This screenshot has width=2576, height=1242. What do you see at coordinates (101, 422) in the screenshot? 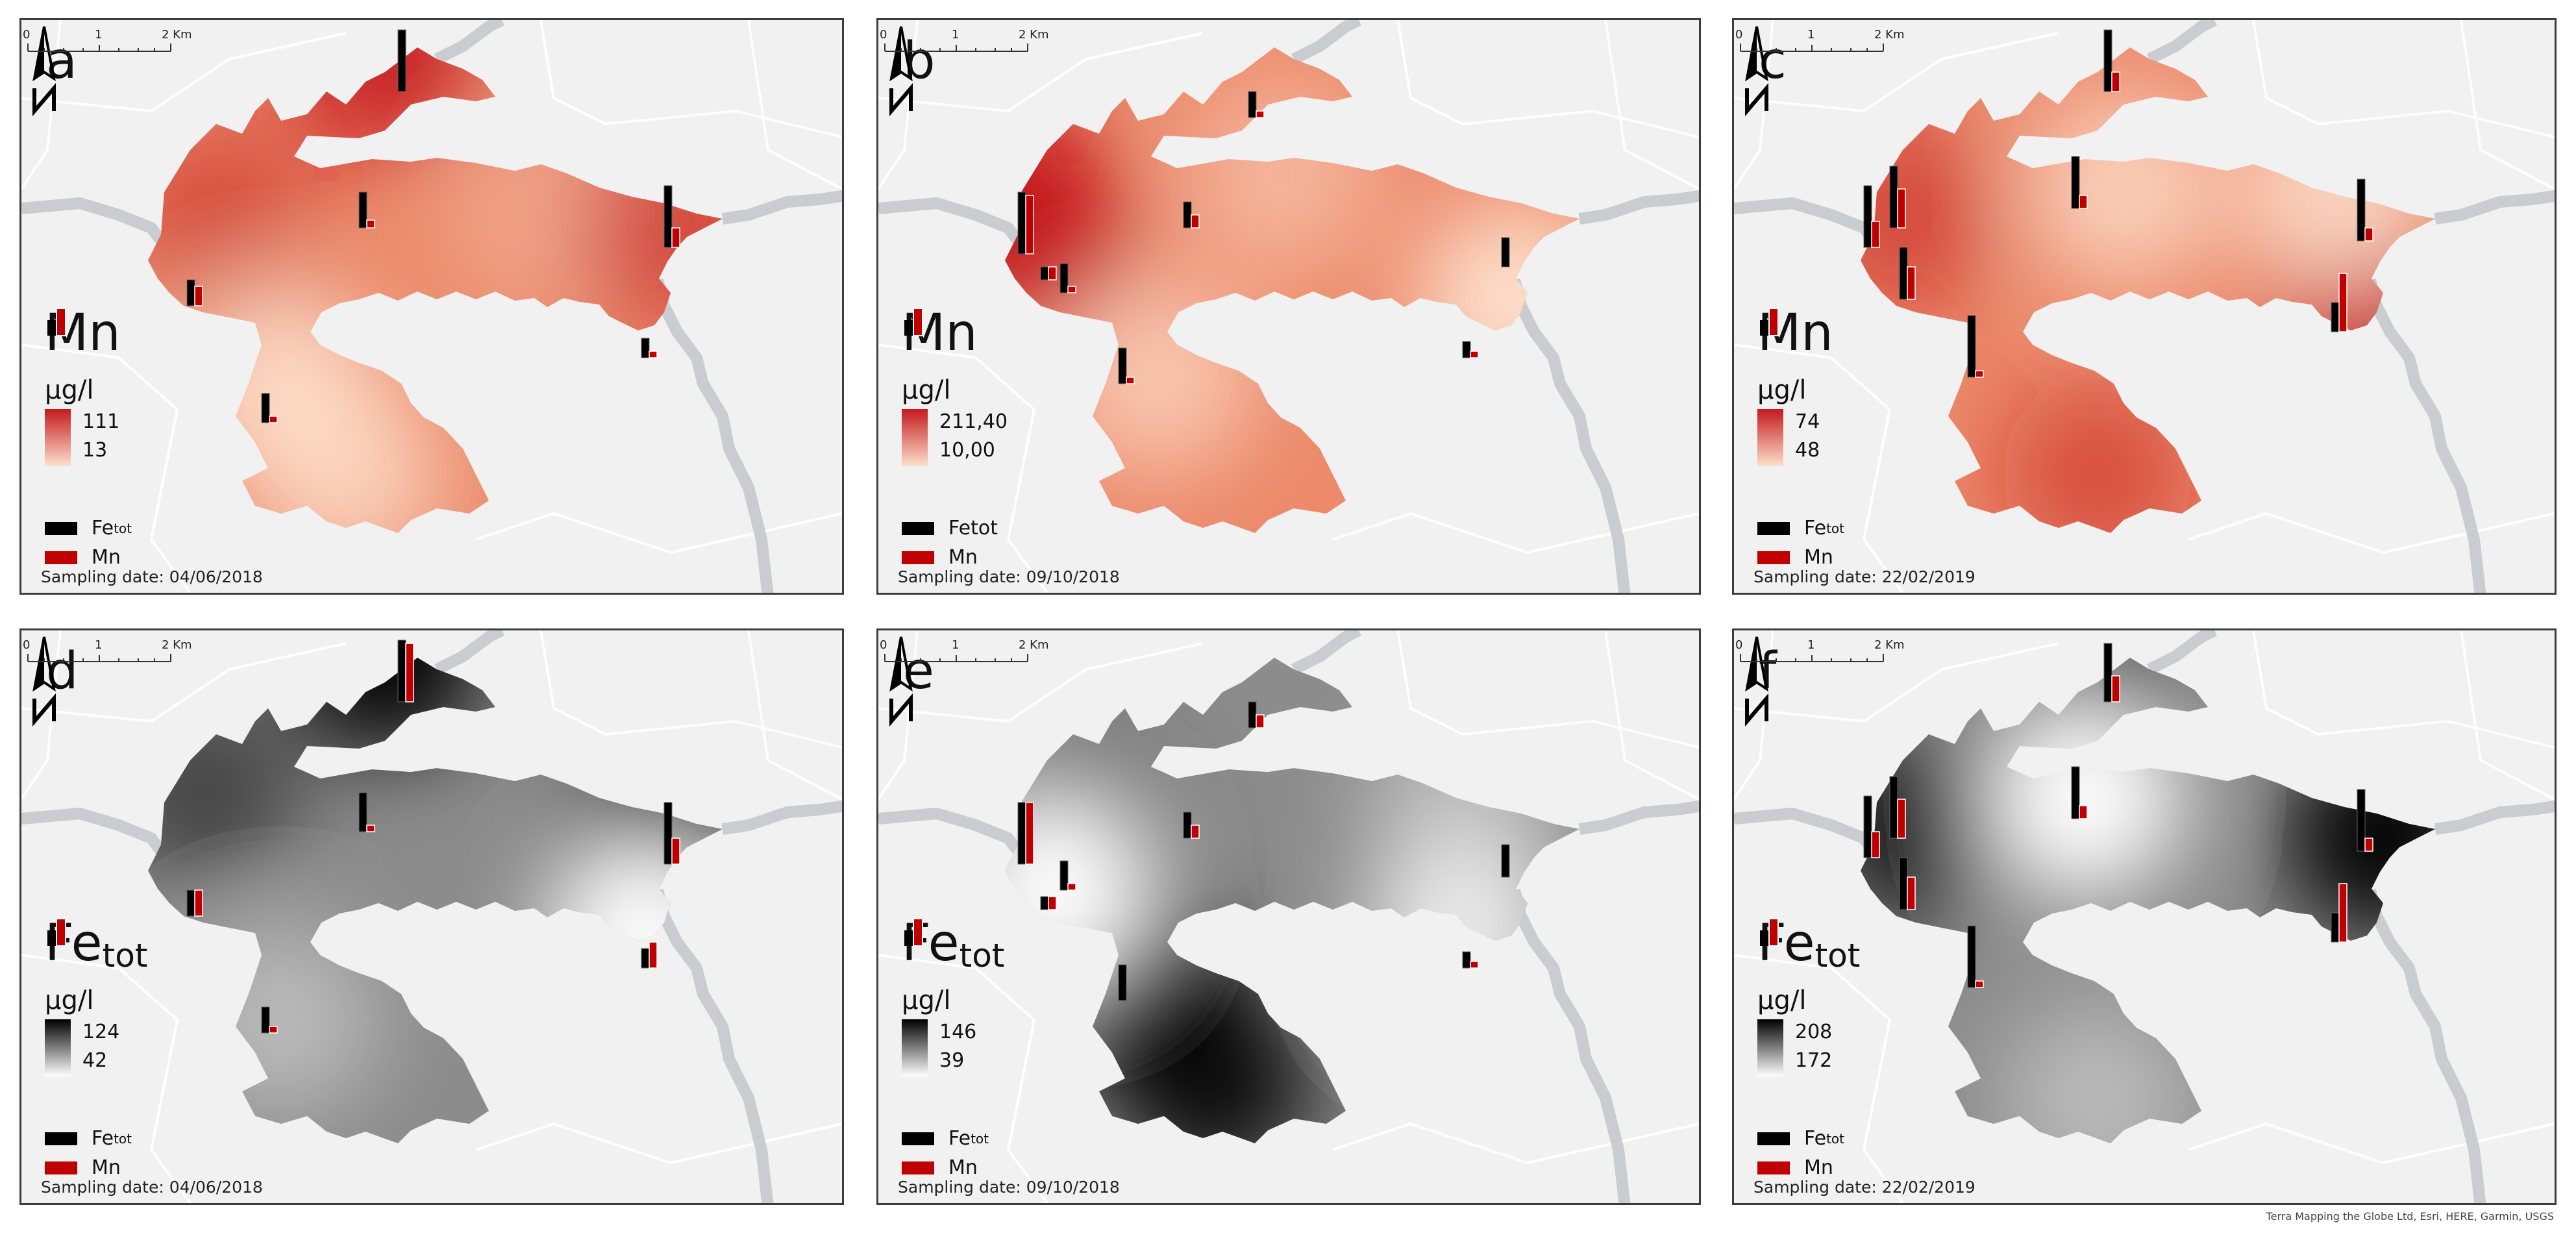
I see `ramp-max-value: 111` at bounding box center [101, 422].